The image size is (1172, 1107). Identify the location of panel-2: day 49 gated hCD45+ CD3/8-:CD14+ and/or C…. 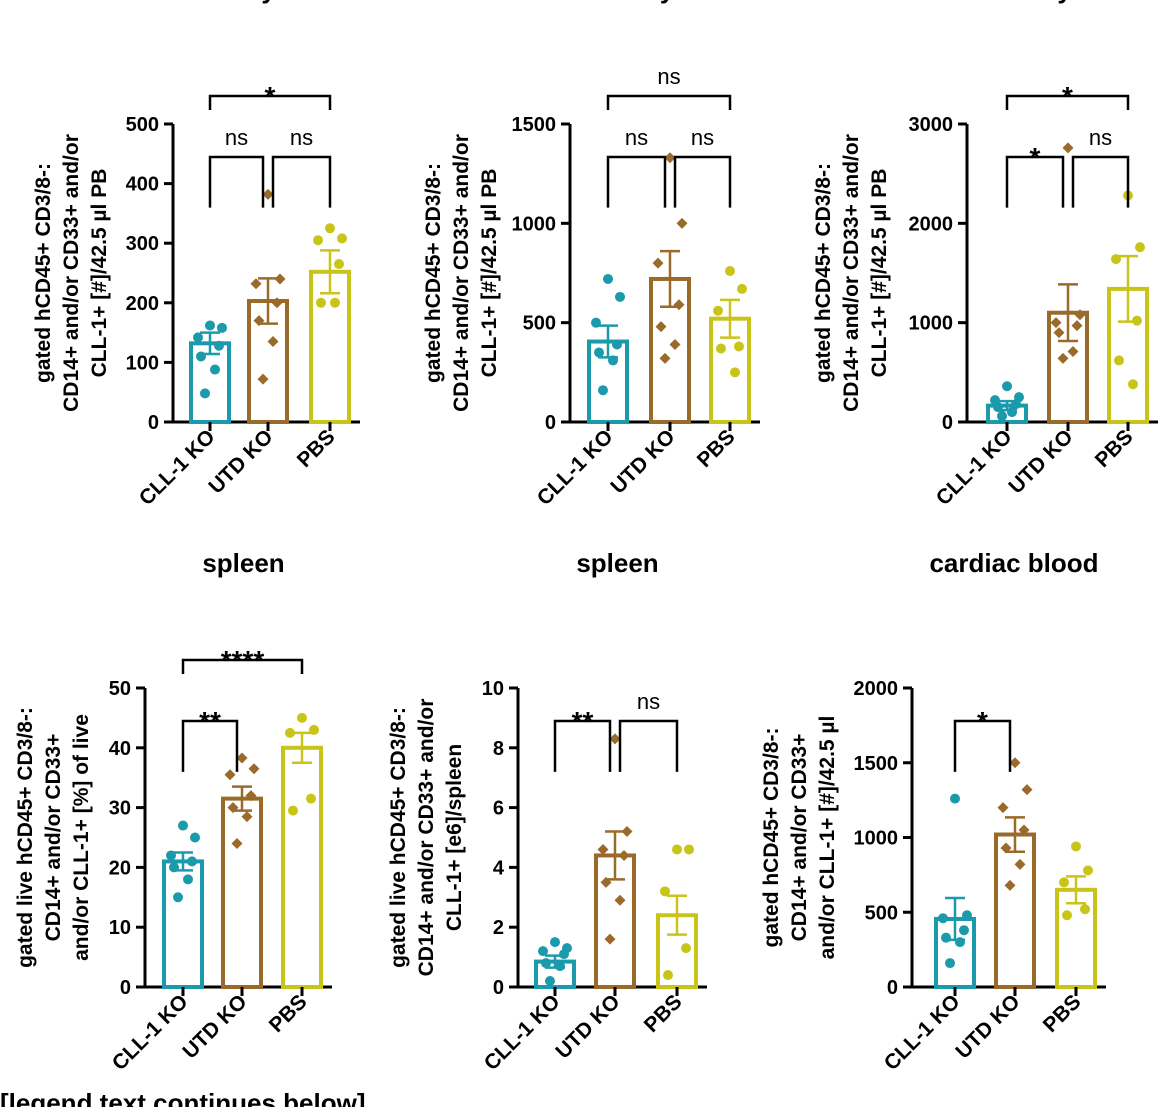
(591, 255).